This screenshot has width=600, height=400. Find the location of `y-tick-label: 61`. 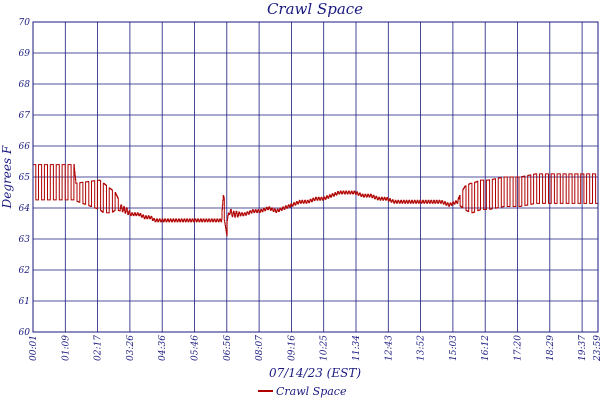

y-tick-label: 61 is located at coordinates (24, 302).